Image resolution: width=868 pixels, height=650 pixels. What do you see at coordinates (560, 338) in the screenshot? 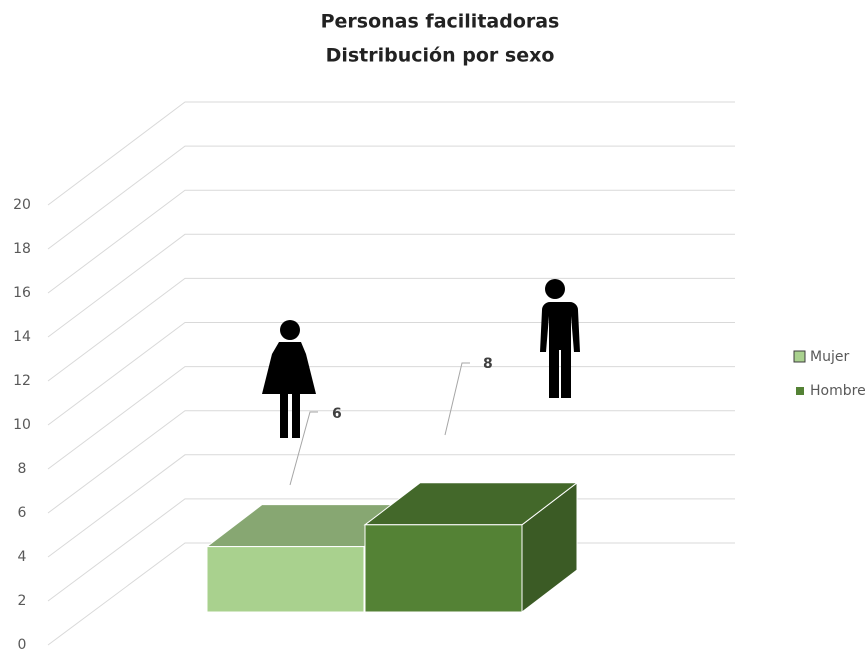
I see `man-icon` at bounding box center [560, 338].